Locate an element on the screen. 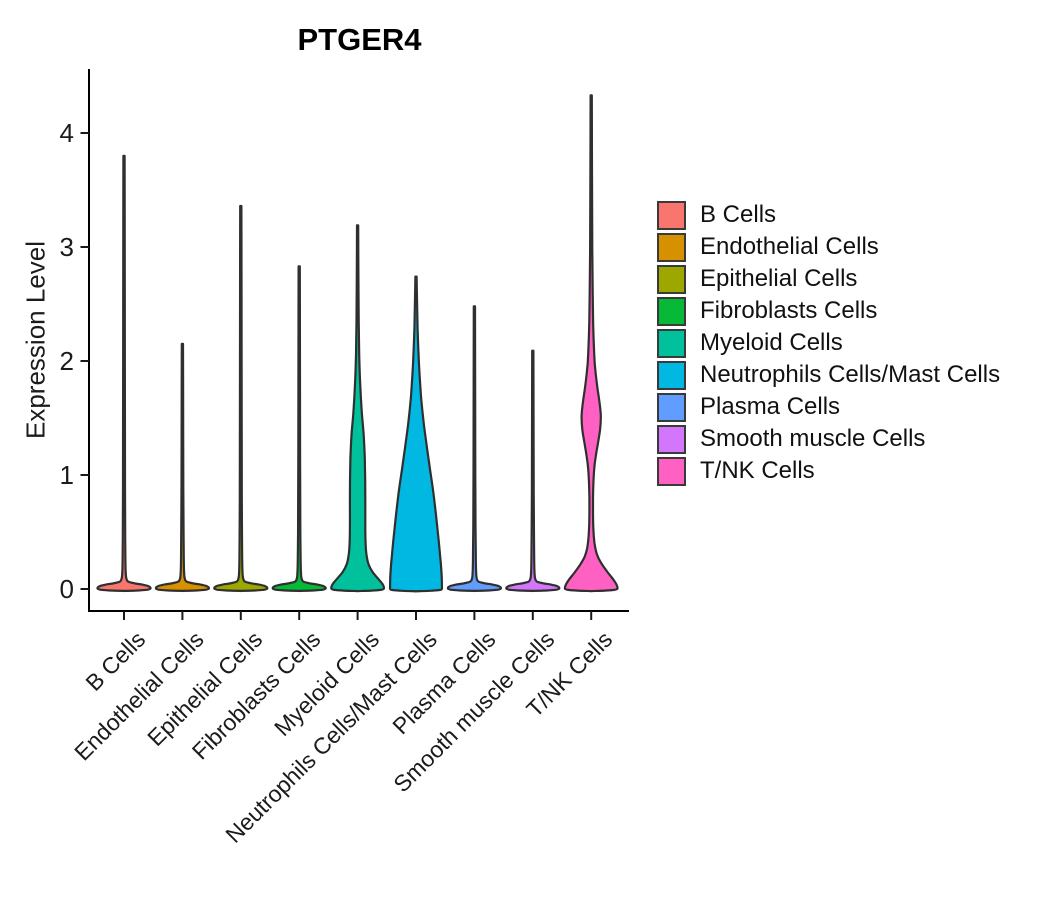 This screenshot has height=900, width=1057. legend-label: Neutrophils Cells/Mast Cells is located at coordinates (850, 374).